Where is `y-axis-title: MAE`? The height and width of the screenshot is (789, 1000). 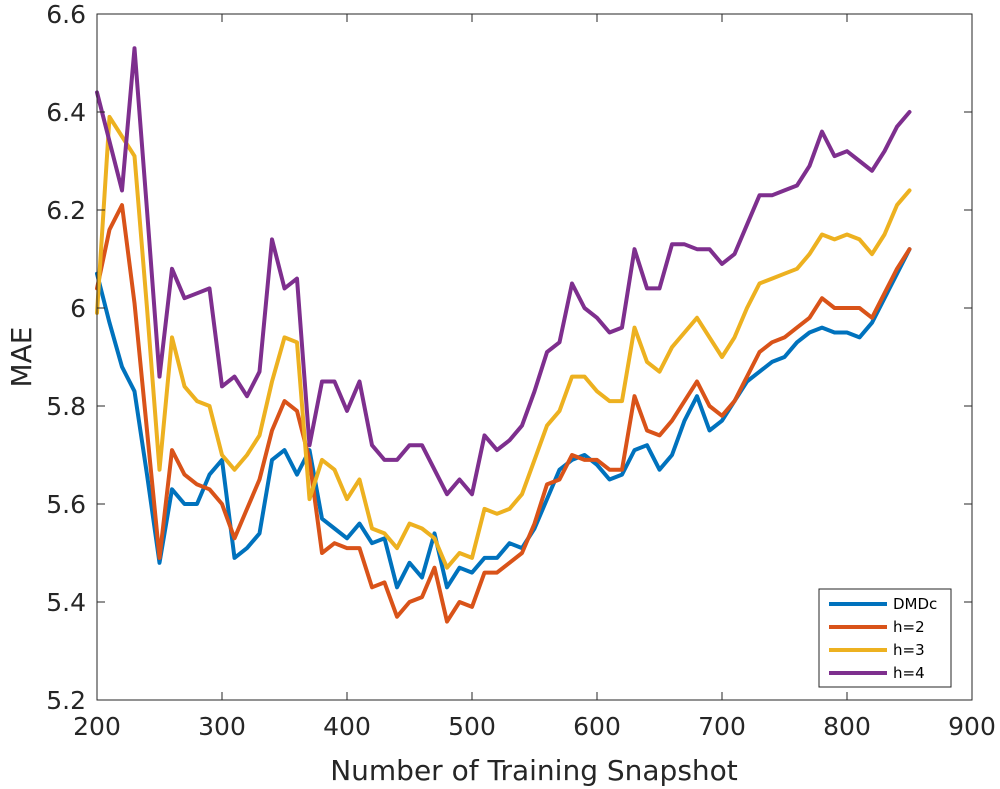
y-axis-title: MAE is located at coordinates (21, 356).